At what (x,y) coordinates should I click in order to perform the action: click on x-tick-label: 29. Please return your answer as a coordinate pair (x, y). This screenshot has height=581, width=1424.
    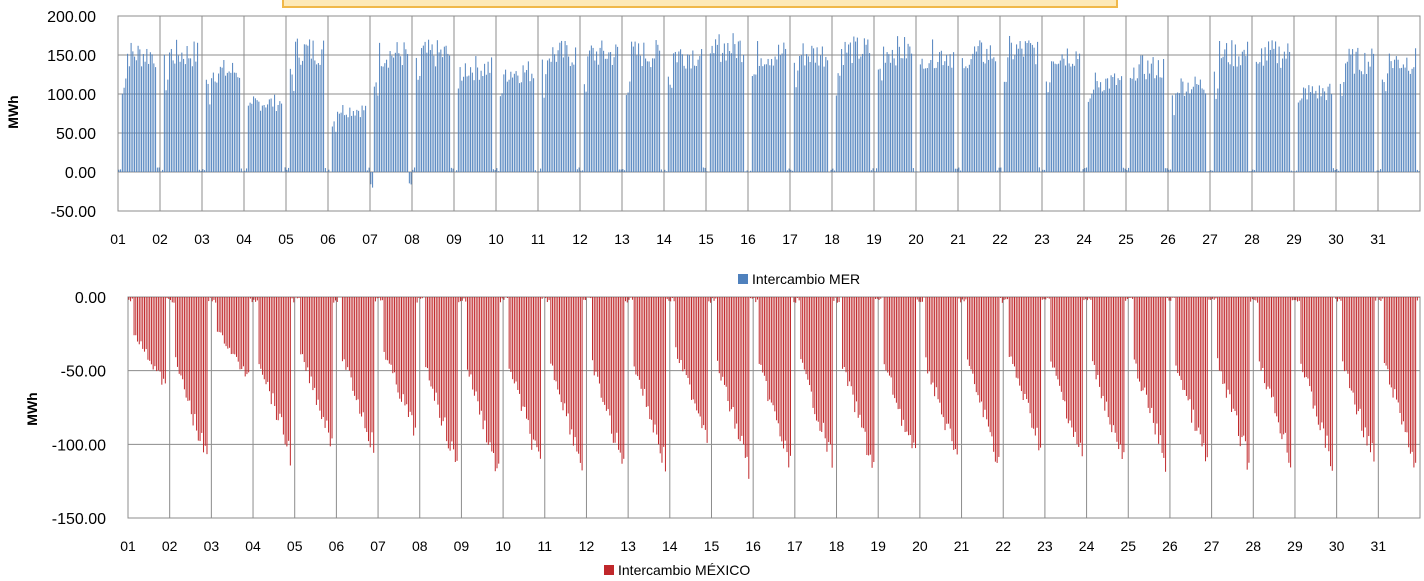
    Looking at the image, I should click on (1295, 546).